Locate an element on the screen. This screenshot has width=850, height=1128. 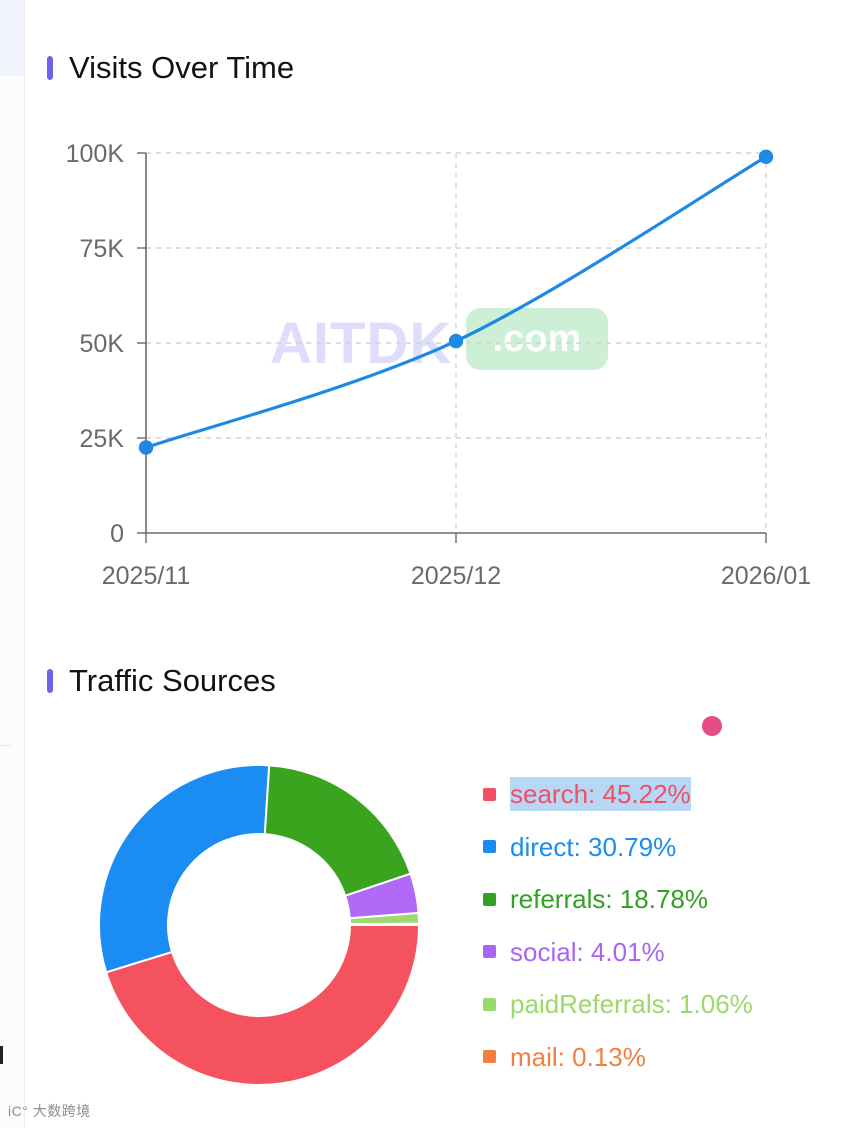
y-tick-label: 25K is located at coordinates (102, 439).